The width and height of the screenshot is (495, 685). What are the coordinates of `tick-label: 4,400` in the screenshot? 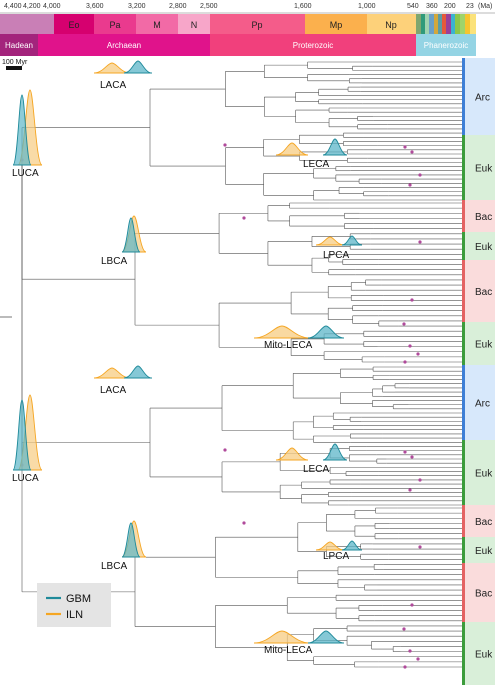 It's located at (13, 6).